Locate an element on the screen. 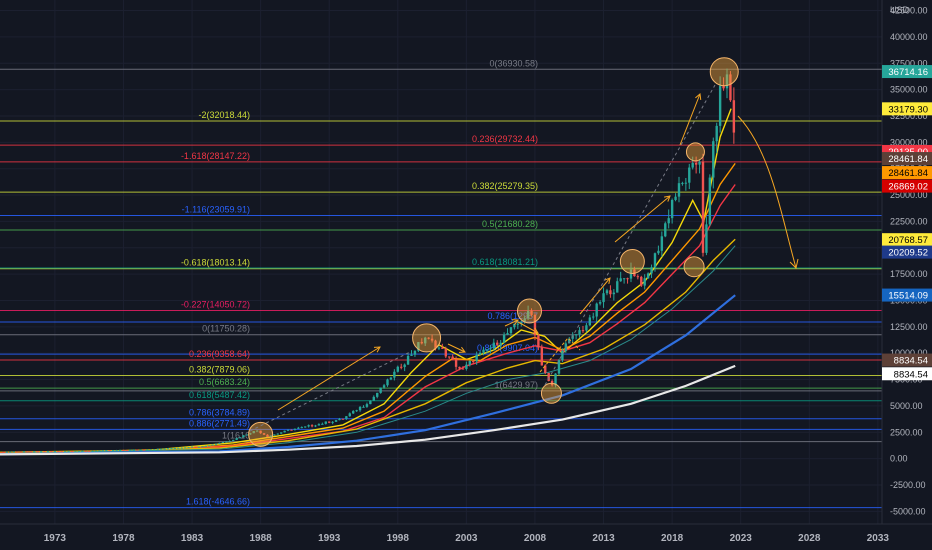  projection-arrowhead is located at coordinates (794, 263).